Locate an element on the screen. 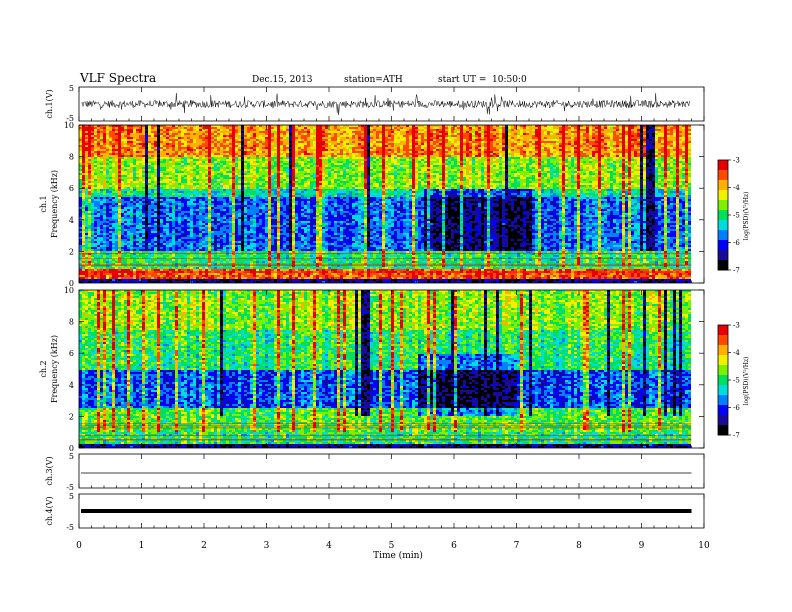 This screenshot has height=612, width=792. figure-title: VLF Spectra is located at coordinates (117, 78).